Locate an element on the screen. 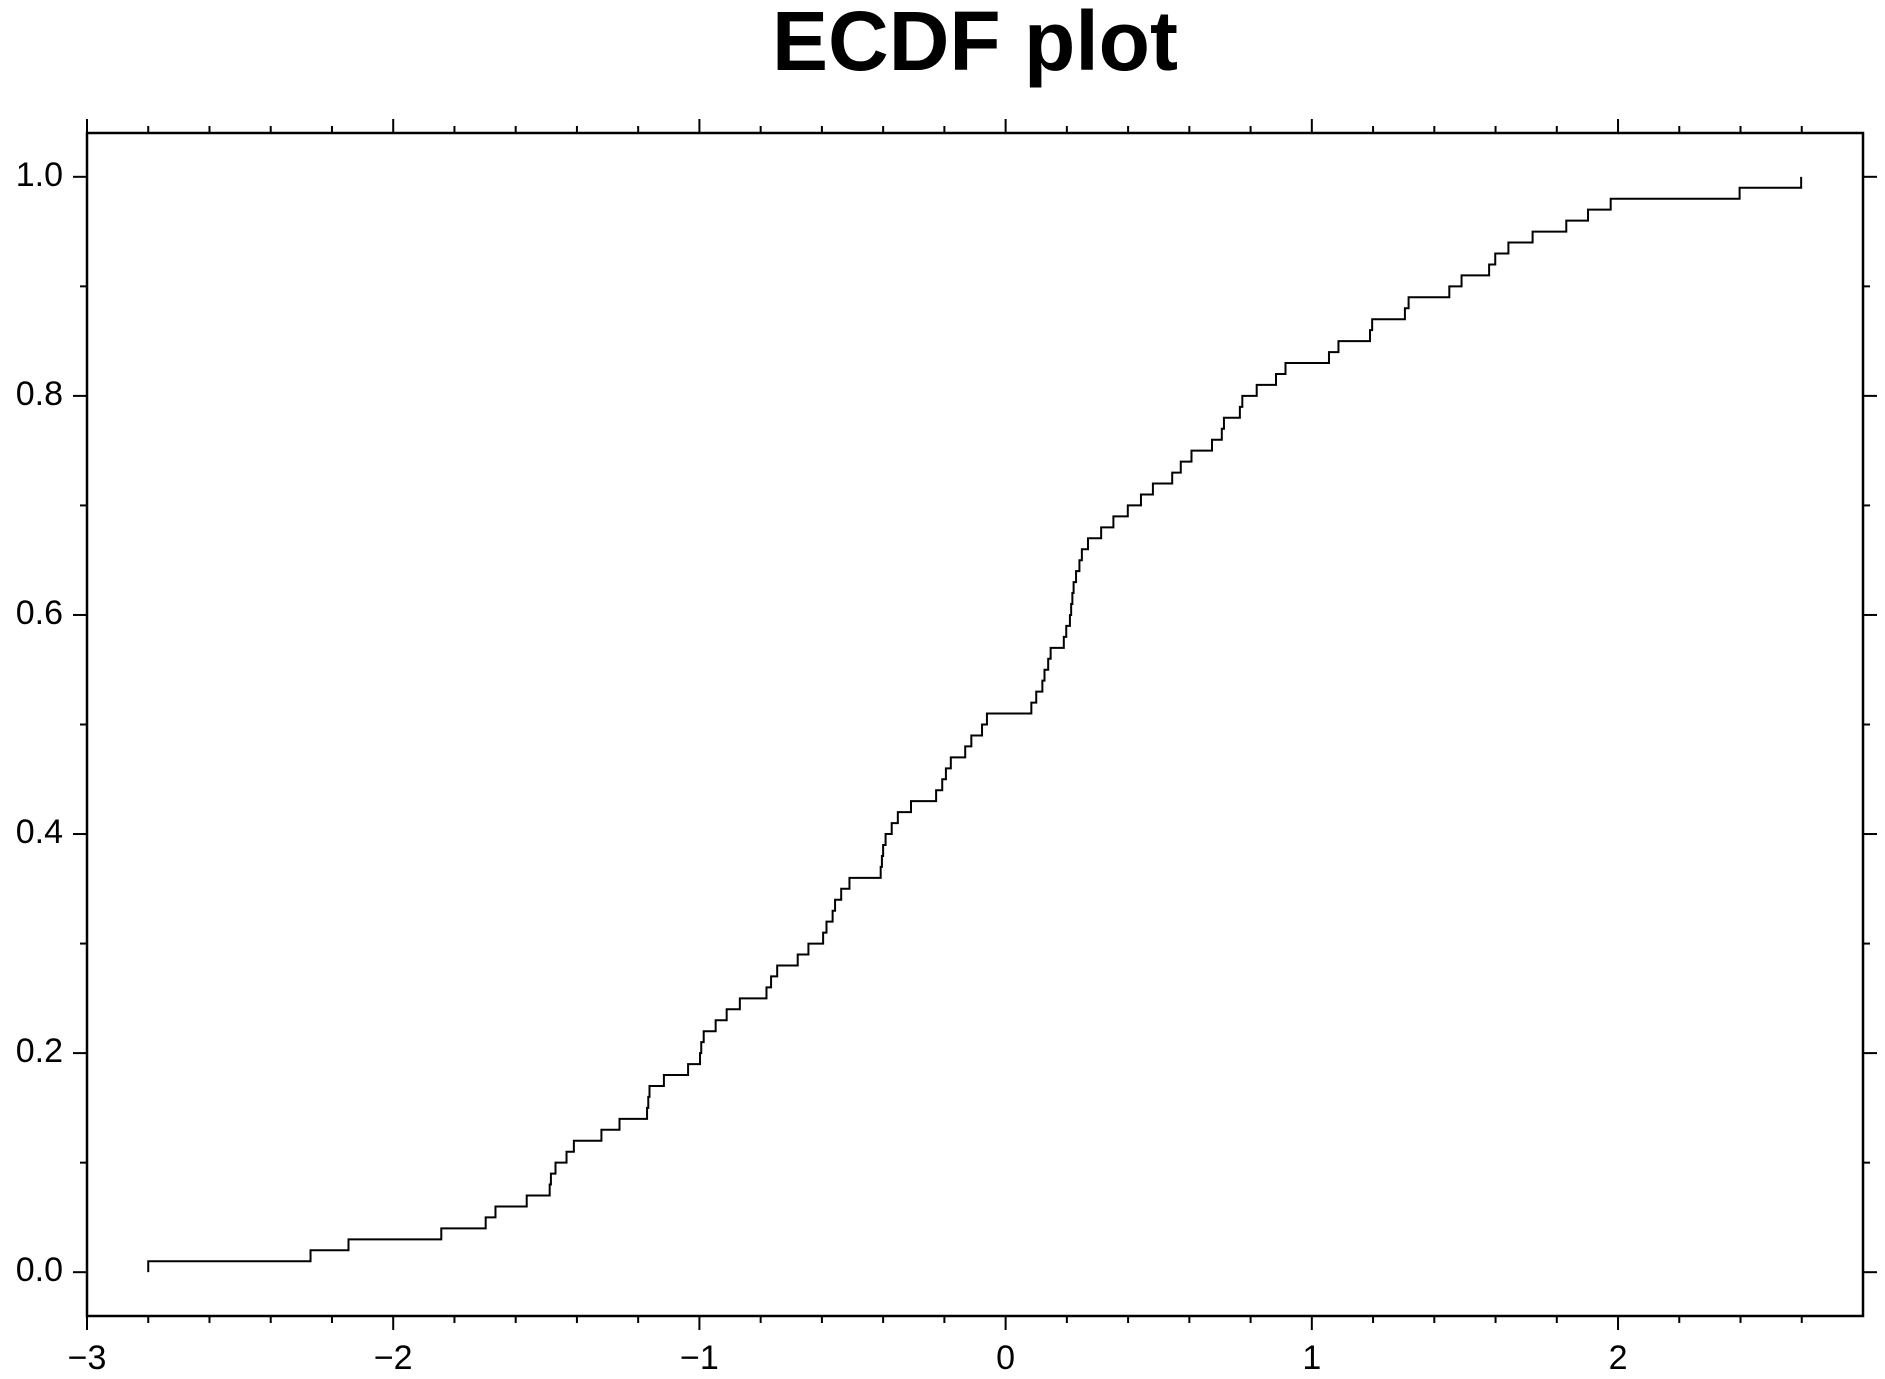 This screenshot has width=1885, height=1379. y-tick-label: 0.2 is located at coordinates (39, 1051).